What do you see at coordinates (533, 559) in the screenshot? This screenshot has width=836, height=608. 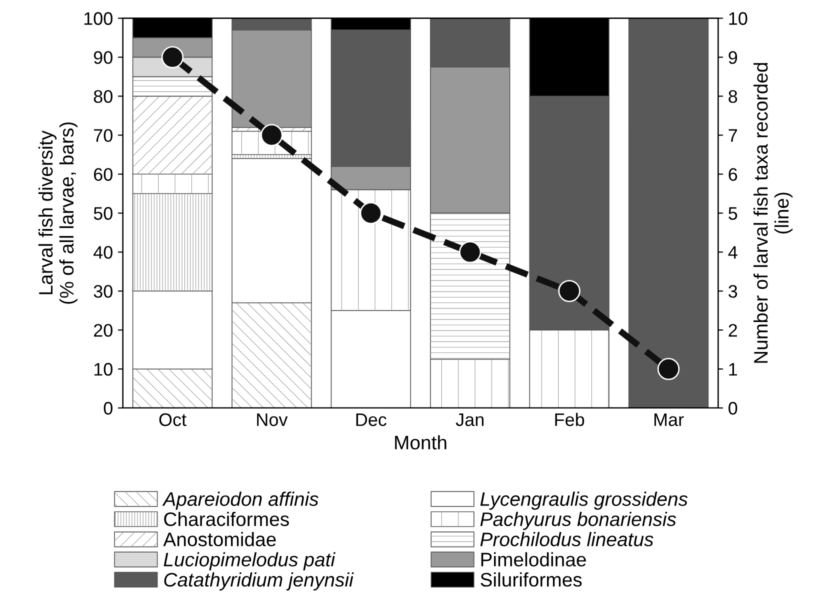 I see `legend-label: Pimelodinae` at bounding box center [533, 559].